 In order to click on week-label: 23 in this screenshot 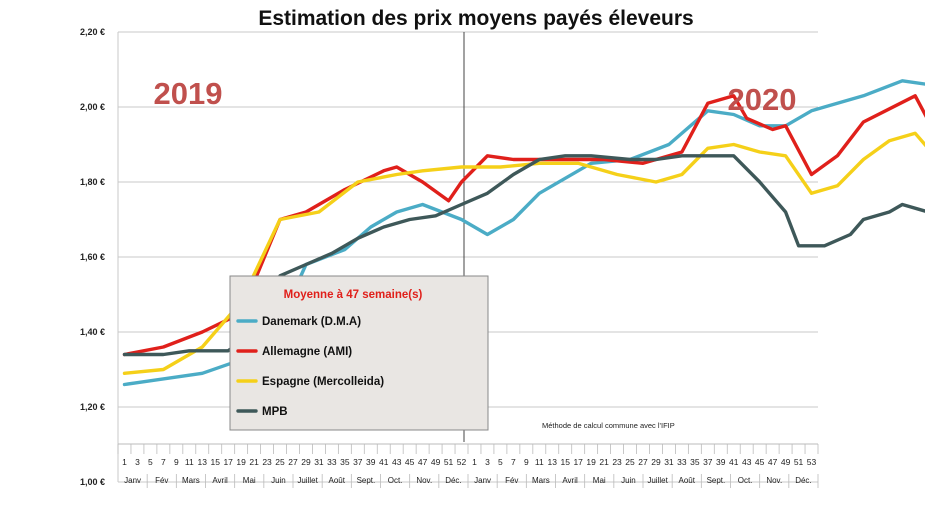, I will do `click(617, 462)`.